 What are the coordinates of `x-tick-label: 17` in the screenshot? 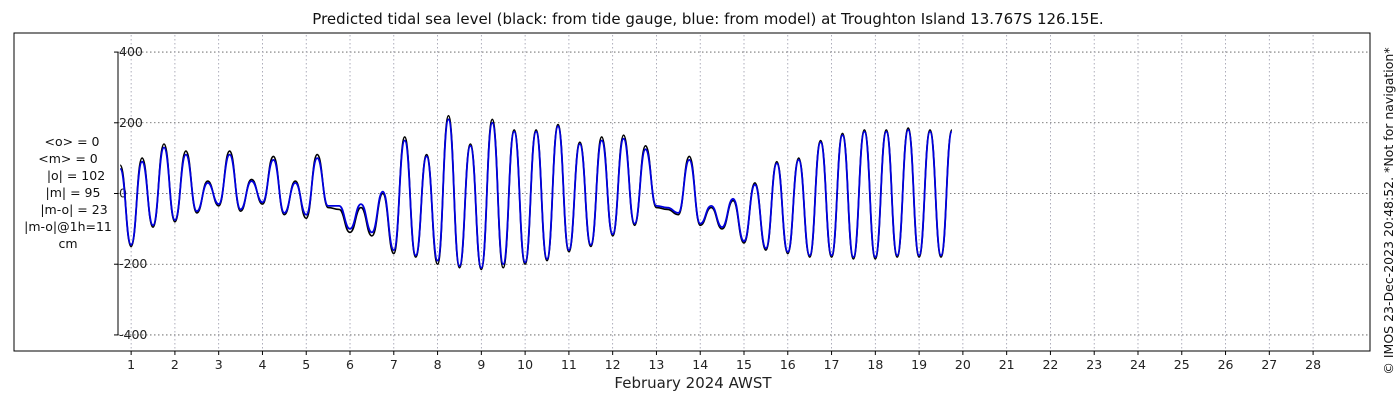 It's located at (832, 364).